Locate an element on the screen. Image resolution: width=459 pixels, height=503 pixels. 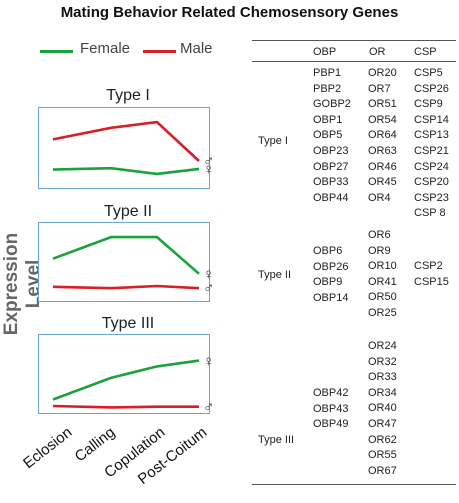
type-1-or-list: OR20 OR7 OR51 OR54 OR64 OR63 OR46 OR45 OR4 is located at coordinates (382, 136).